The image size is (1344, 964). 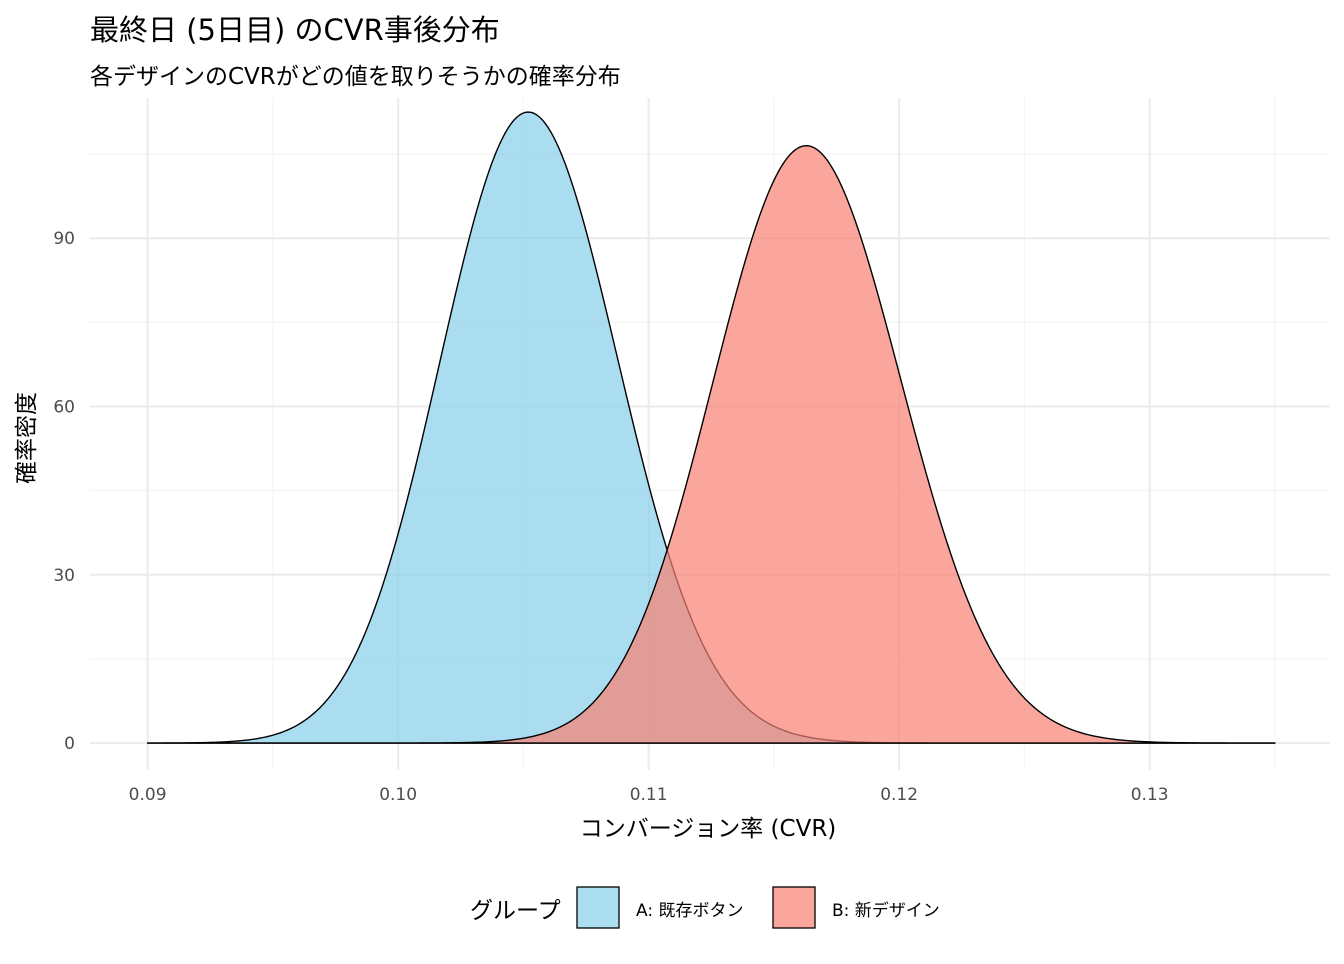 I want to click on chart-subtitle: 各デザインのCVRがどの値を取りそうかの確率分布, so click(x=355, y=77).